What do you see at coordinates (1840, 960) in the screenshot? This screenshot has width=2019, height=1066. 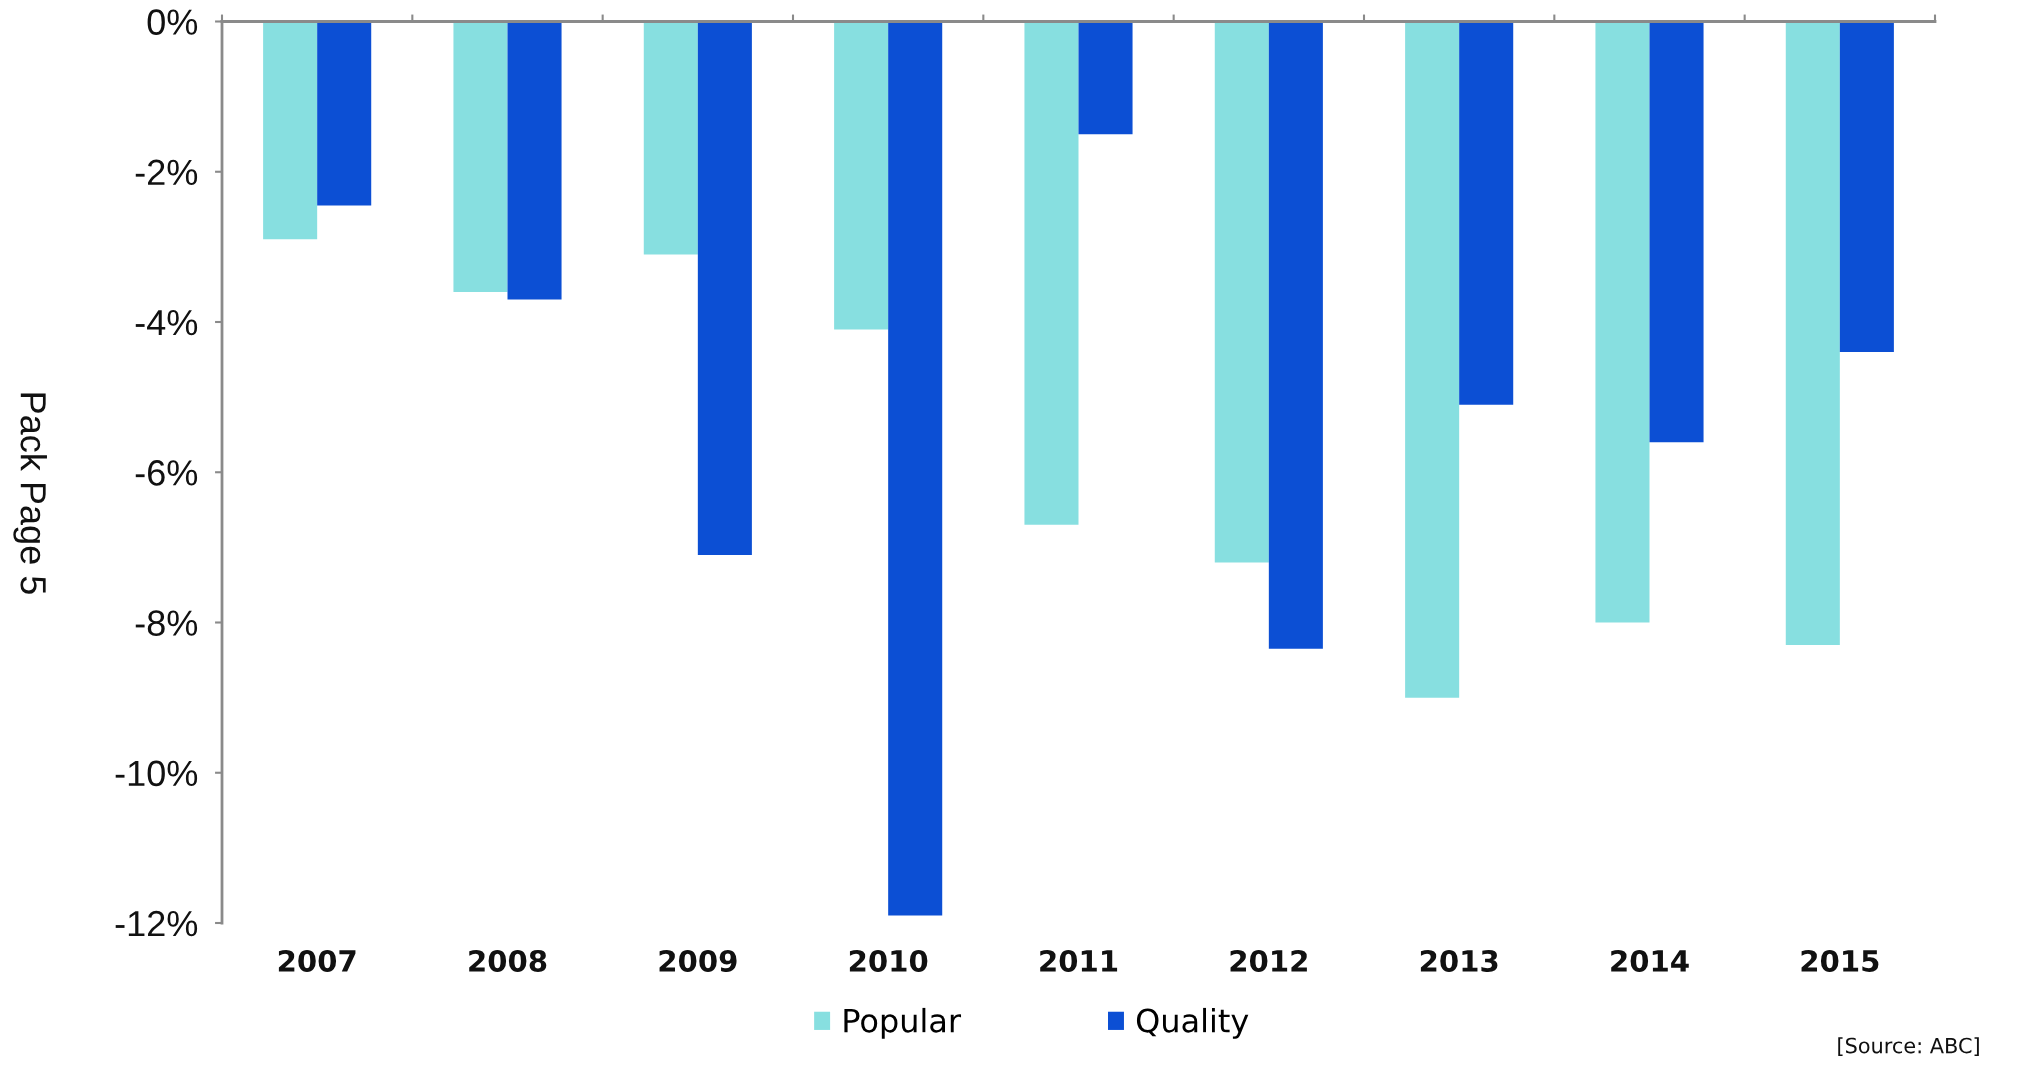 I see `x-tick-label: 2015` at bounding box center [1840, 960].